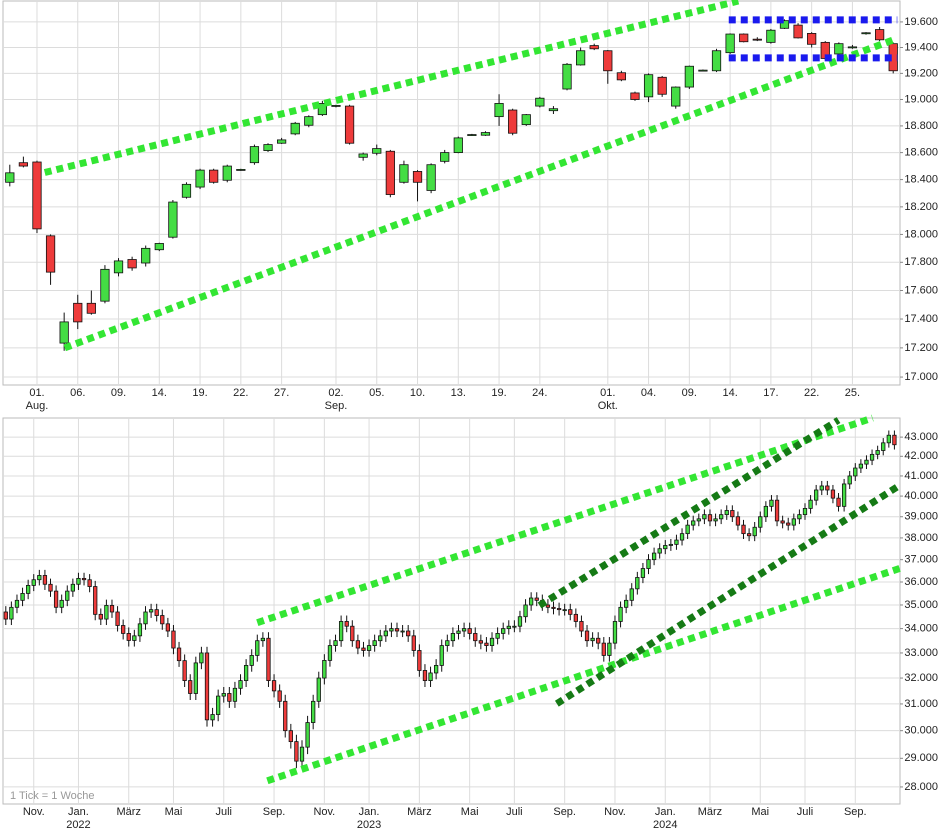 The height and width of the screenshot is (837, 942). What do you see at coordinates (812, 393) in the screenshot?
I see `x-tick-label: 22.` at bounding box center [812, 393].